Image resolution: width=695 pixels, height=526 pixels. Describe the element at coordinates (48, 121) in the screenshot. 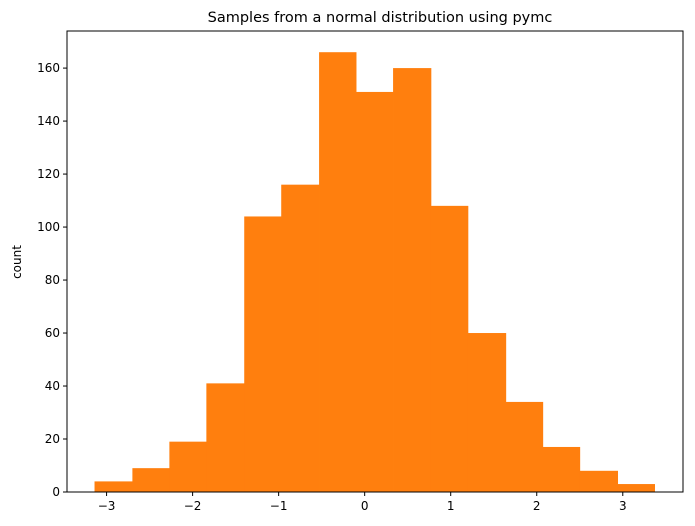

I see `y-tick-label: 140` at that location.